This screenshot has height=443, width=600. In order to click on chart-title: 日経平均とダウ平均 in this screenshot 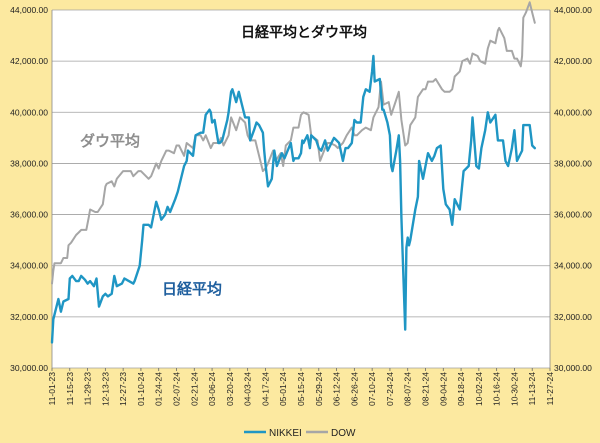, I will do `click(304, 32)`.